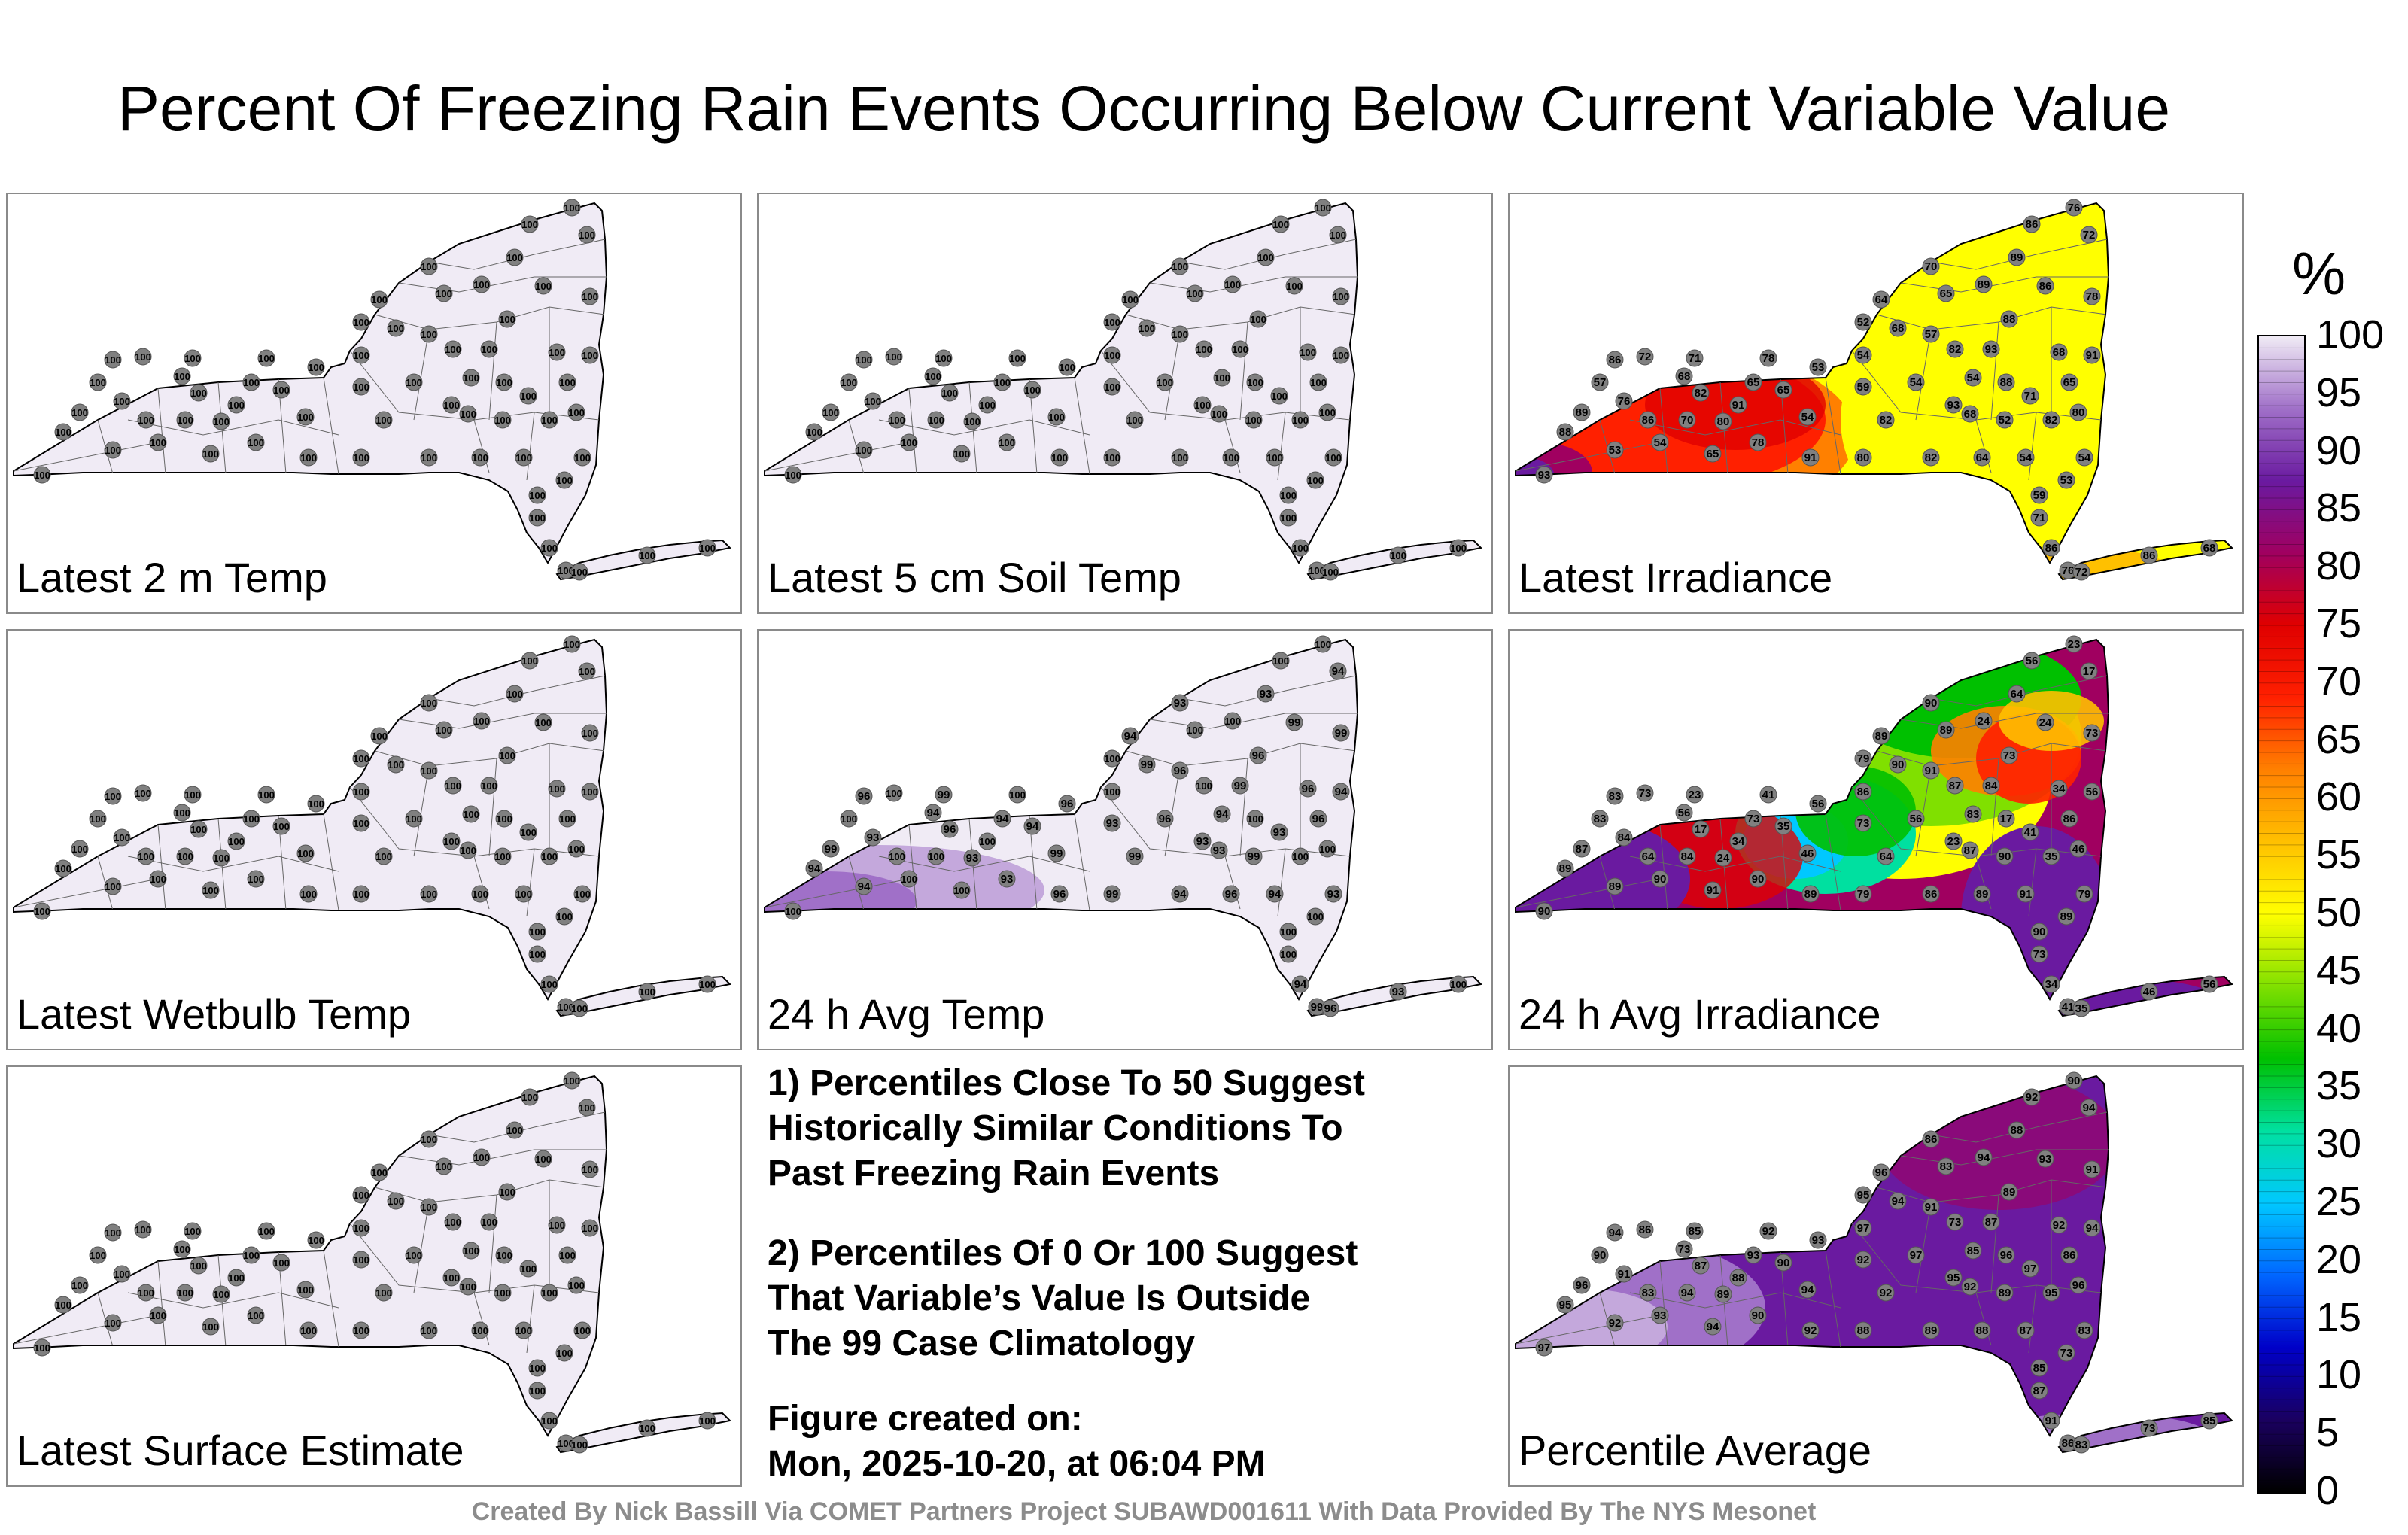 This screenshot has height=1535, width=2408. Describe the element at coordinates (1998, 1143) in the screenshot. I see `map-shading` at that location.